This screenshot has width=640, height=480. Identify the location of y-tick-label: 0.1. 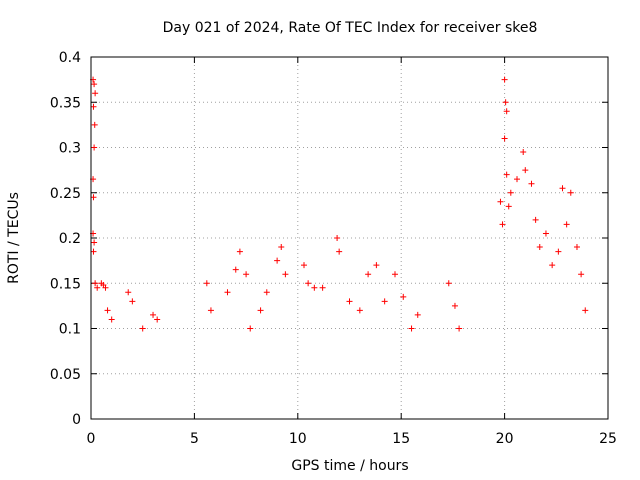
(70, 330).